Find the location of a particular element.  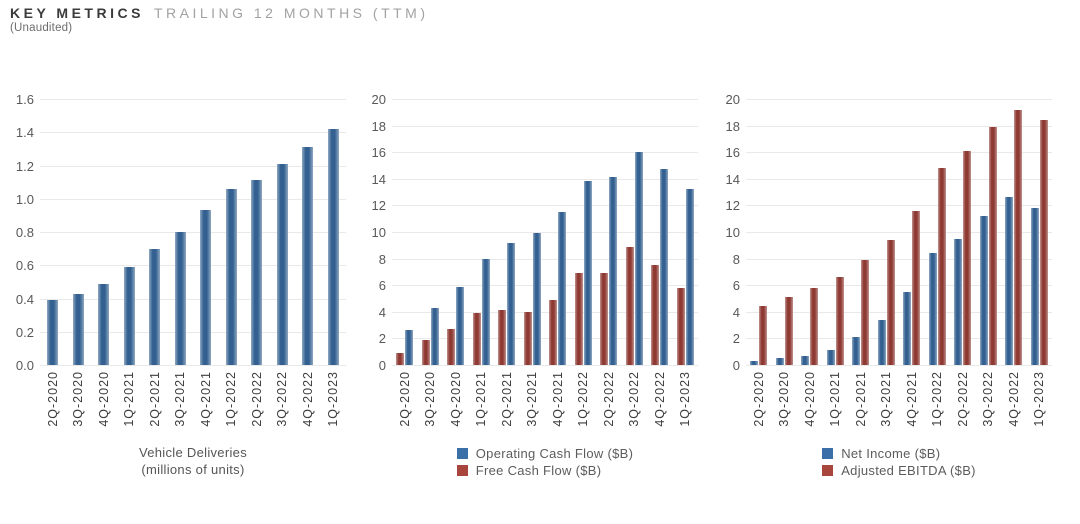

y-tick-label: 18 is located at coordinates (732, 126).